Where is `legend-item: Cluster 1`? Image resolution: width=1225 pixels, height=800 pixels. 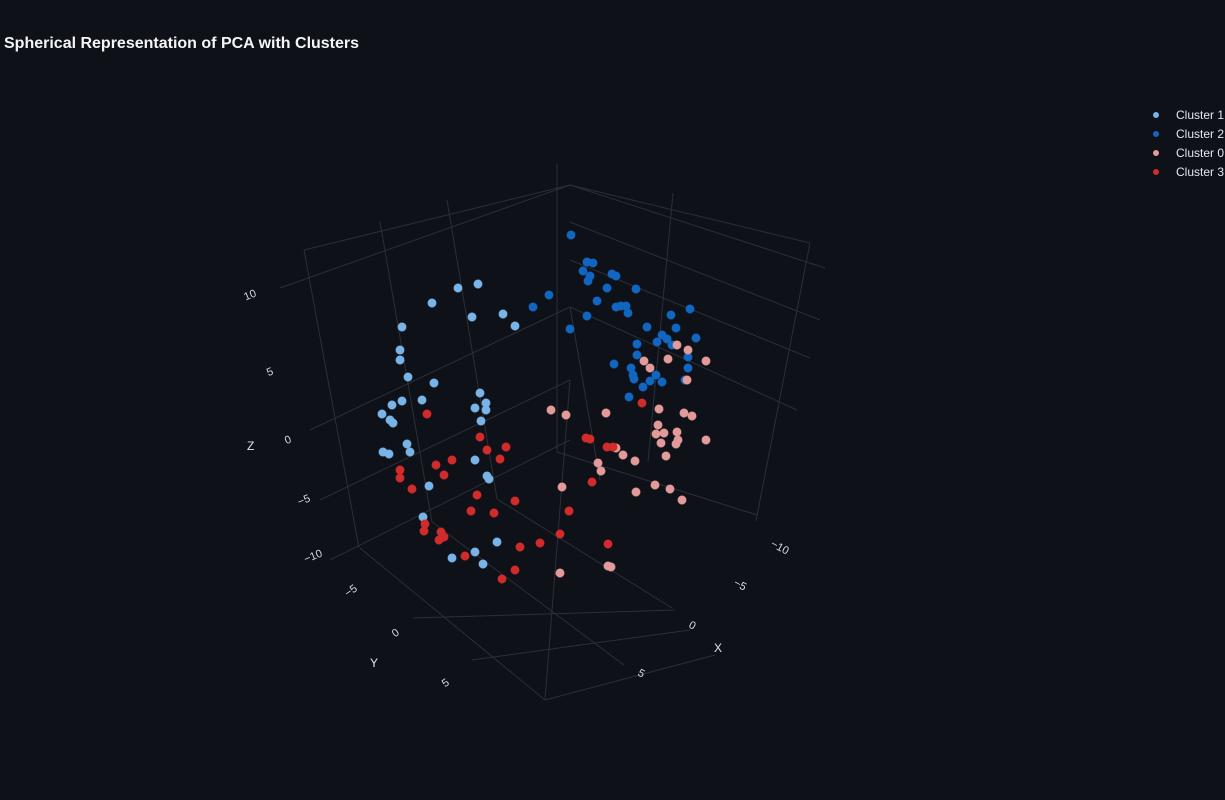
legend-item: Cluster 1 is located at coordinates (1186, 114).